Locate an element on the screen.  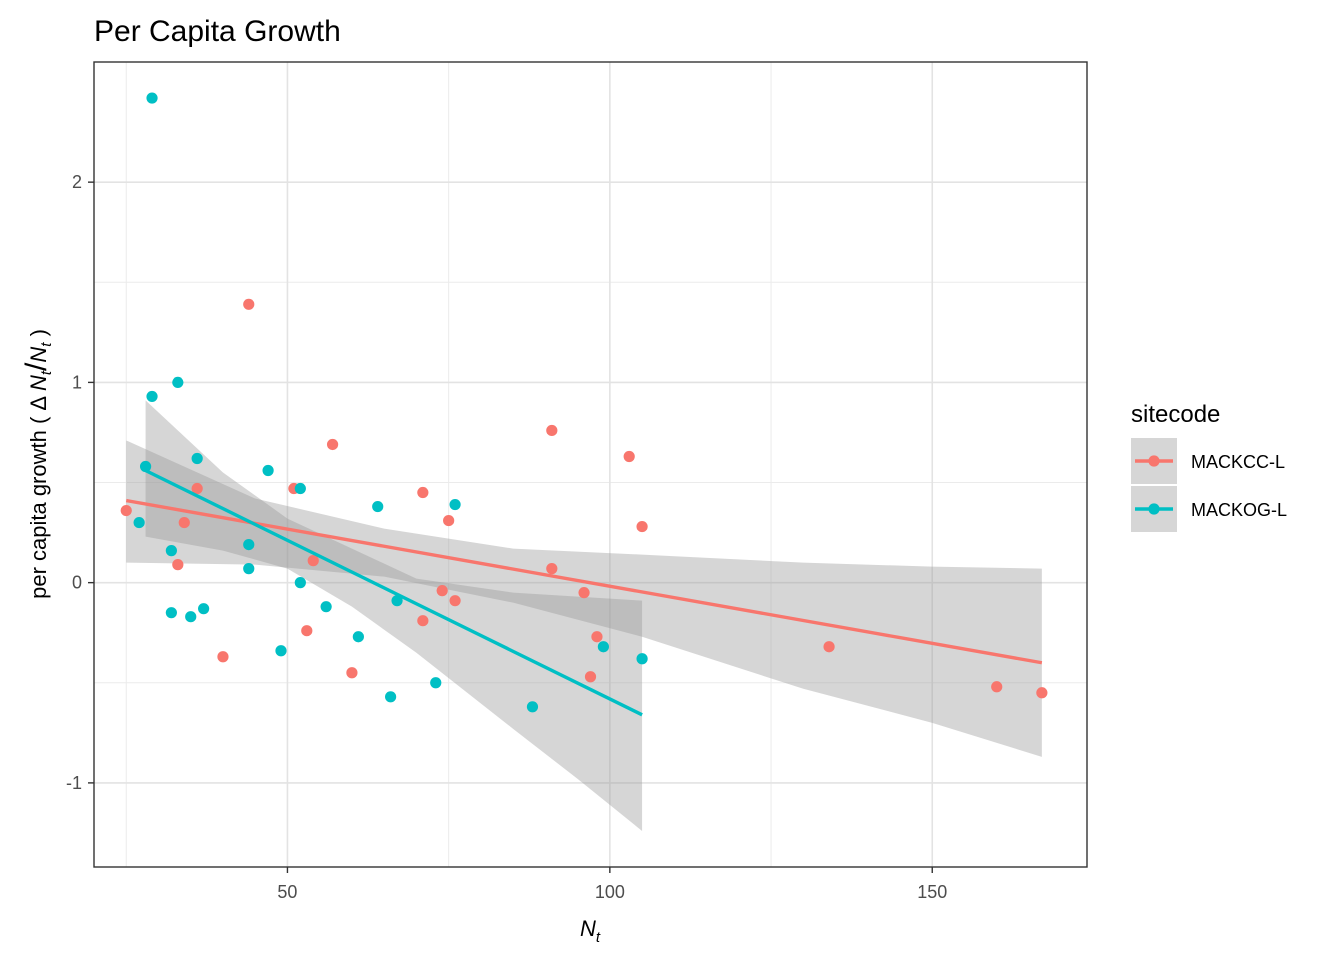
legend-label: MACKOG-L is located at coordinates (1239, 510).